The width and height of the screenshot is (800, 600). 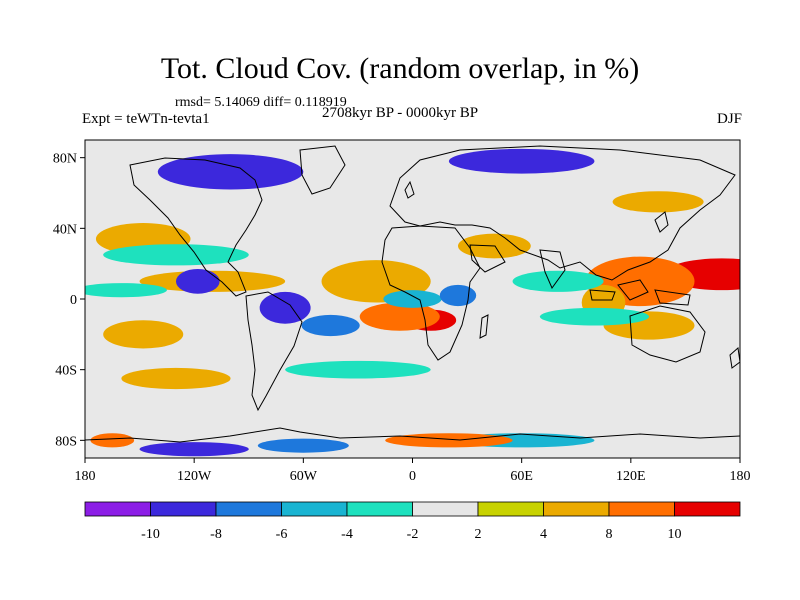 I want to click on colorbar-label-1: -8, so click(x=216, y=534).